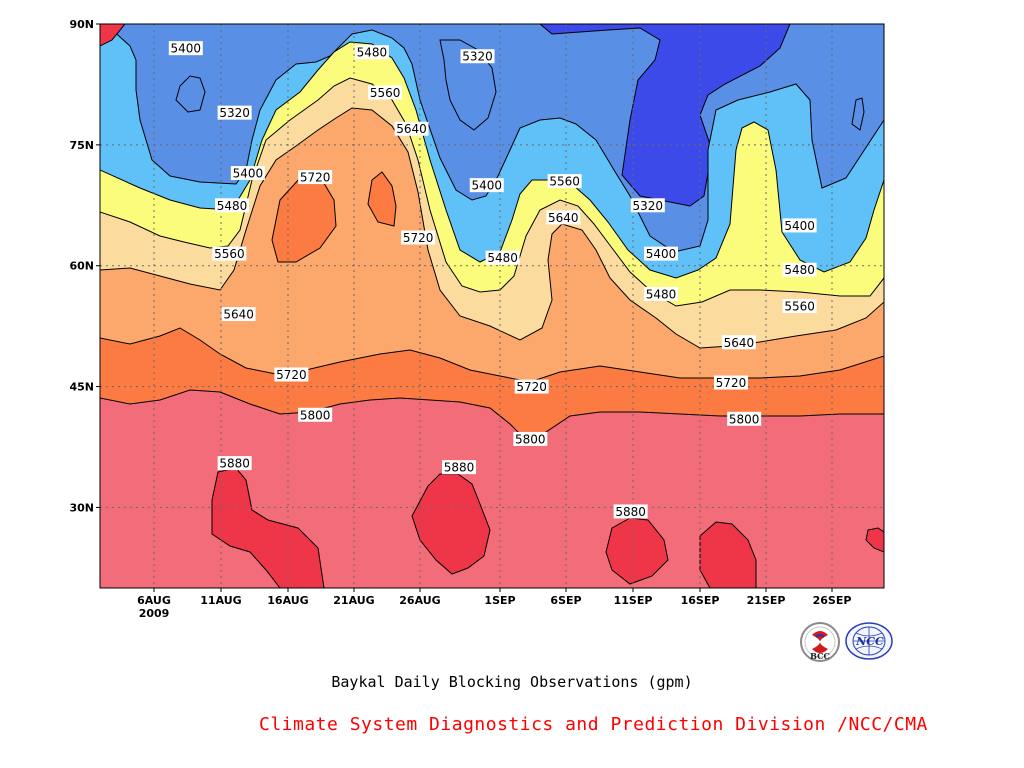 The width and height of the screenshot is (1024, 768). What do you see at coordinates (820, 656) in the screenshot?
I see `svg-text: BCC` at bounding box center [820, 656].